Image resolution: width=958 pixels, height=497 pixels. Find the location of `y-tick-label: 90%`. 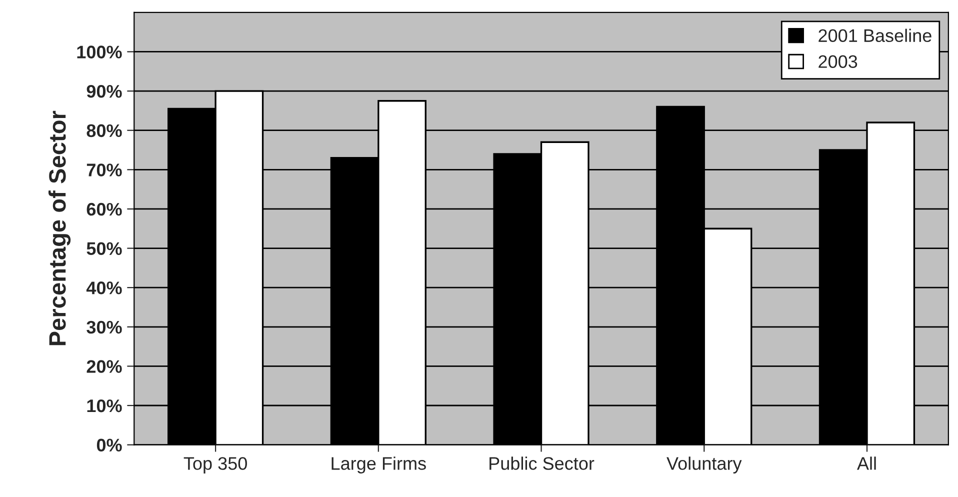

y-tick-label: 90% is located at coordinates (104, 91).